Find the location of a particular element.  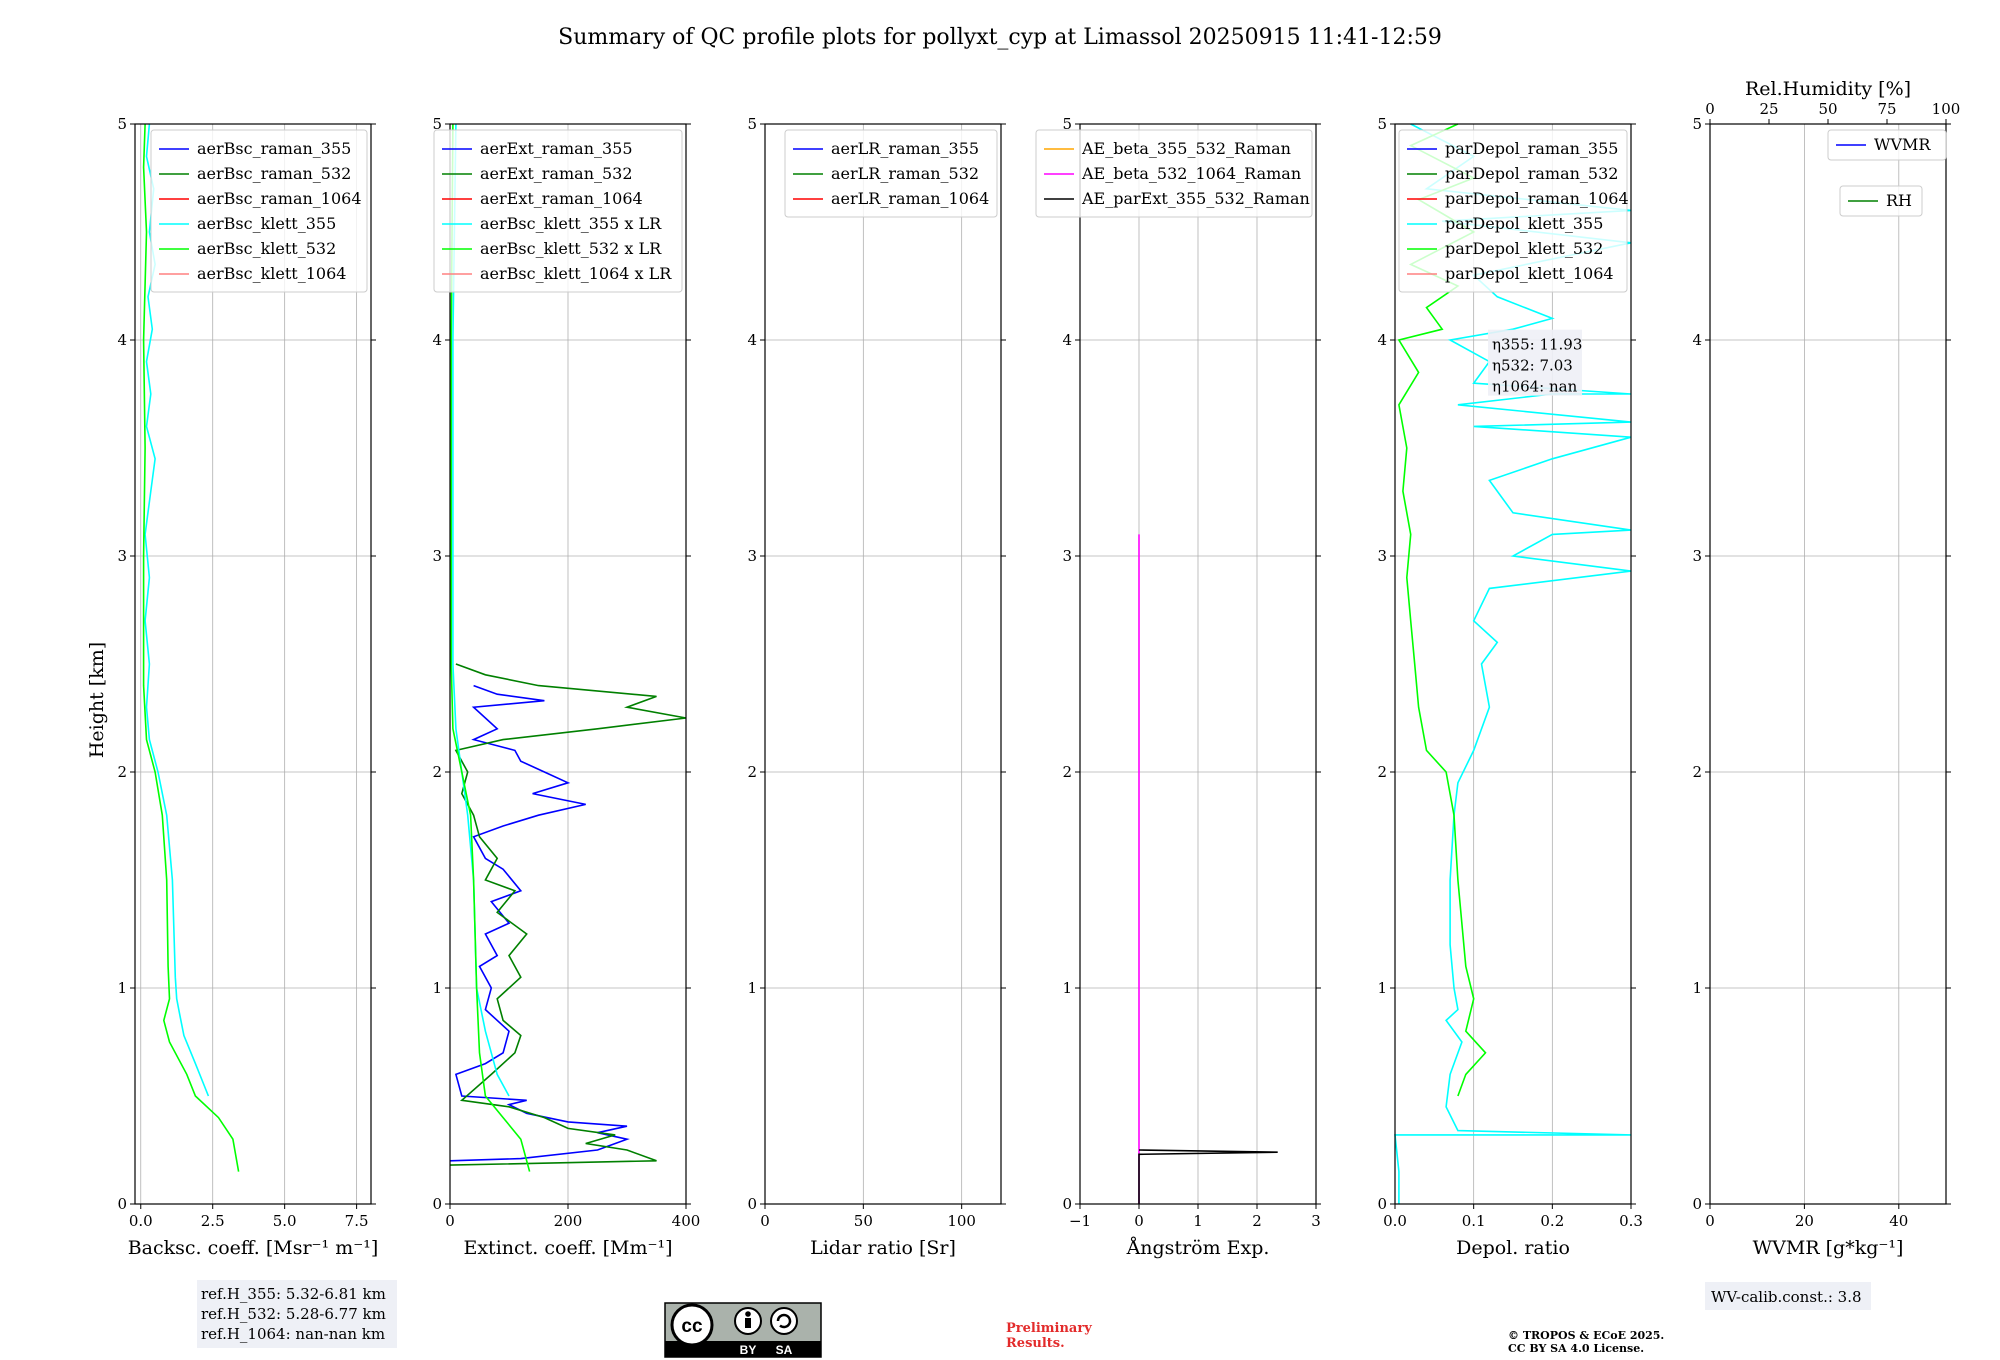

legend-label: aerExt_raman_1064 is located at coordinates (561, 198).